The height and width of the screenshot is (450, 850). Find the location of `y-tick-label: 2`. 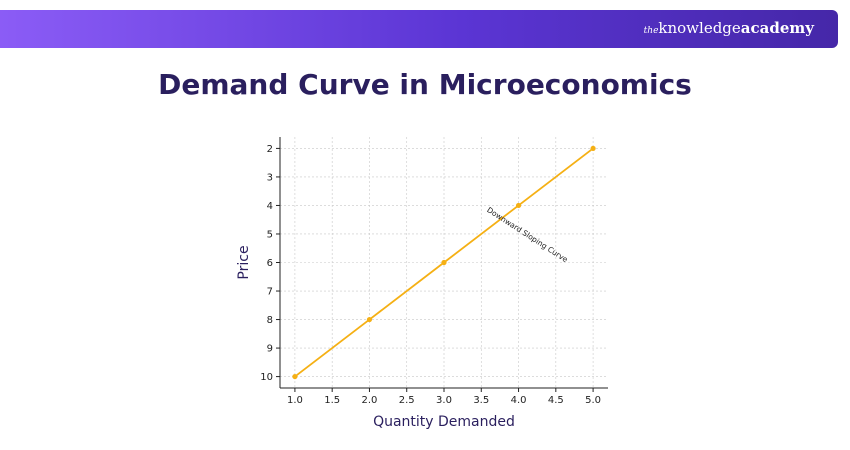

y-tick-label: 2 is located at coordinates (270, 149).